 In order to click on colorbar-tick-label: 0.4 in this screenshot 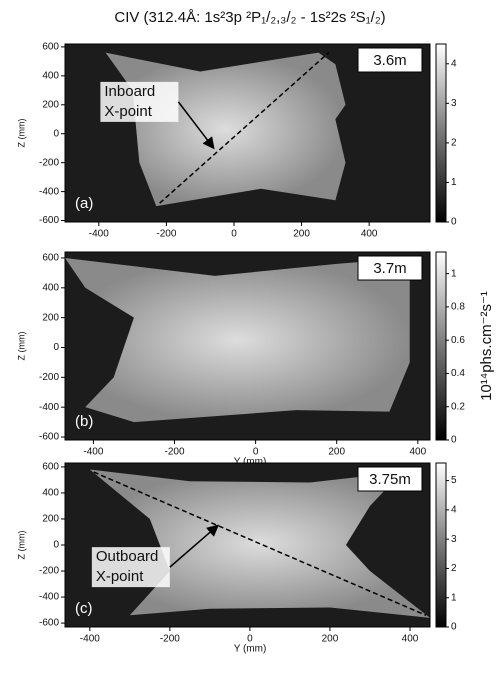, I will do `click(458, 373)`.